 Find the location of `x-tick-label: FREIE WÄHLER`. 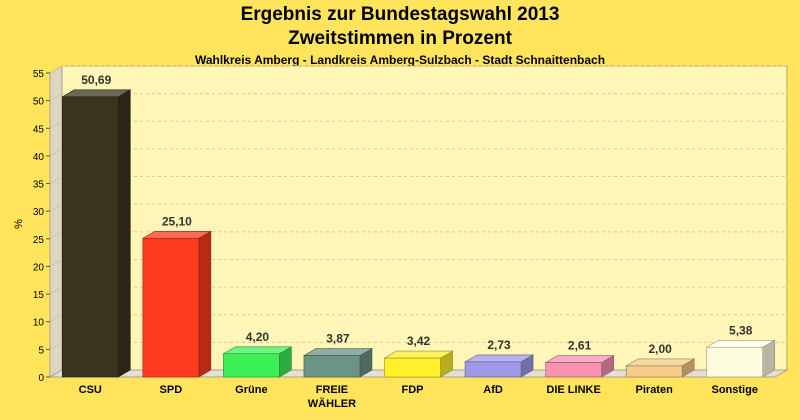

x-tick-label: FREIE WÄHLER is located at coordinates (332, 397).